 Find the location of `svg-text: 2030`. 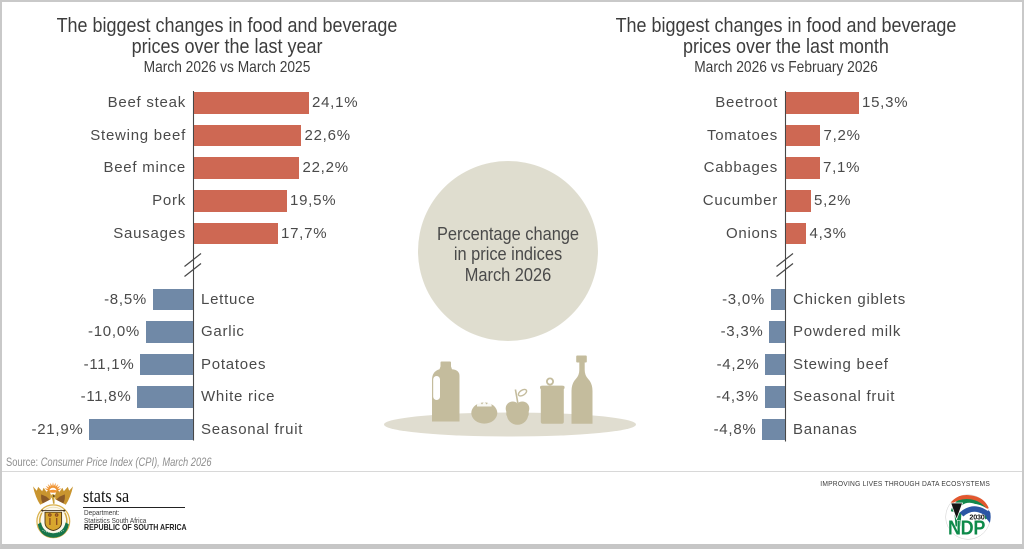

svg-text: 2030 is located at coordinates (976, 516).